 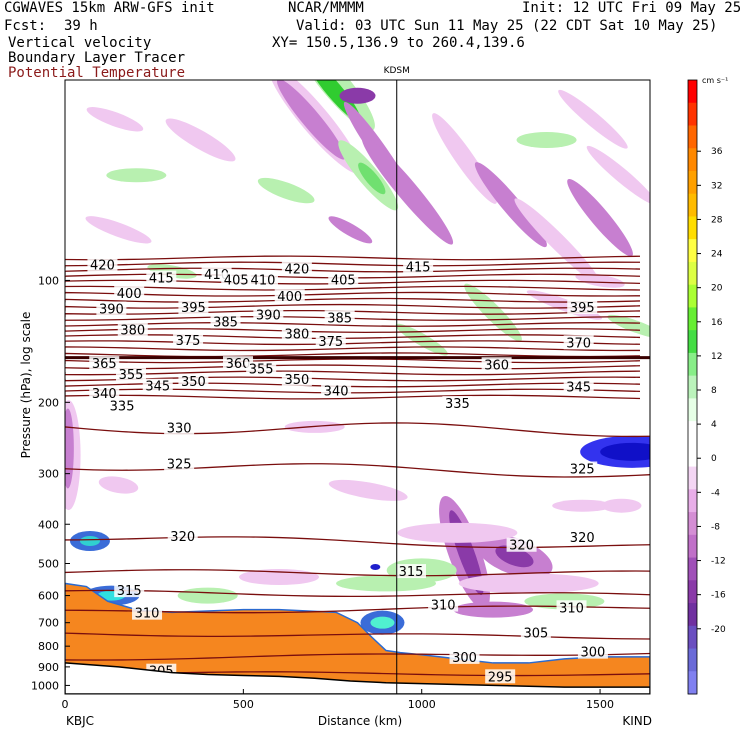 I want to click on w-cell-small, so click(x=375, y=566).